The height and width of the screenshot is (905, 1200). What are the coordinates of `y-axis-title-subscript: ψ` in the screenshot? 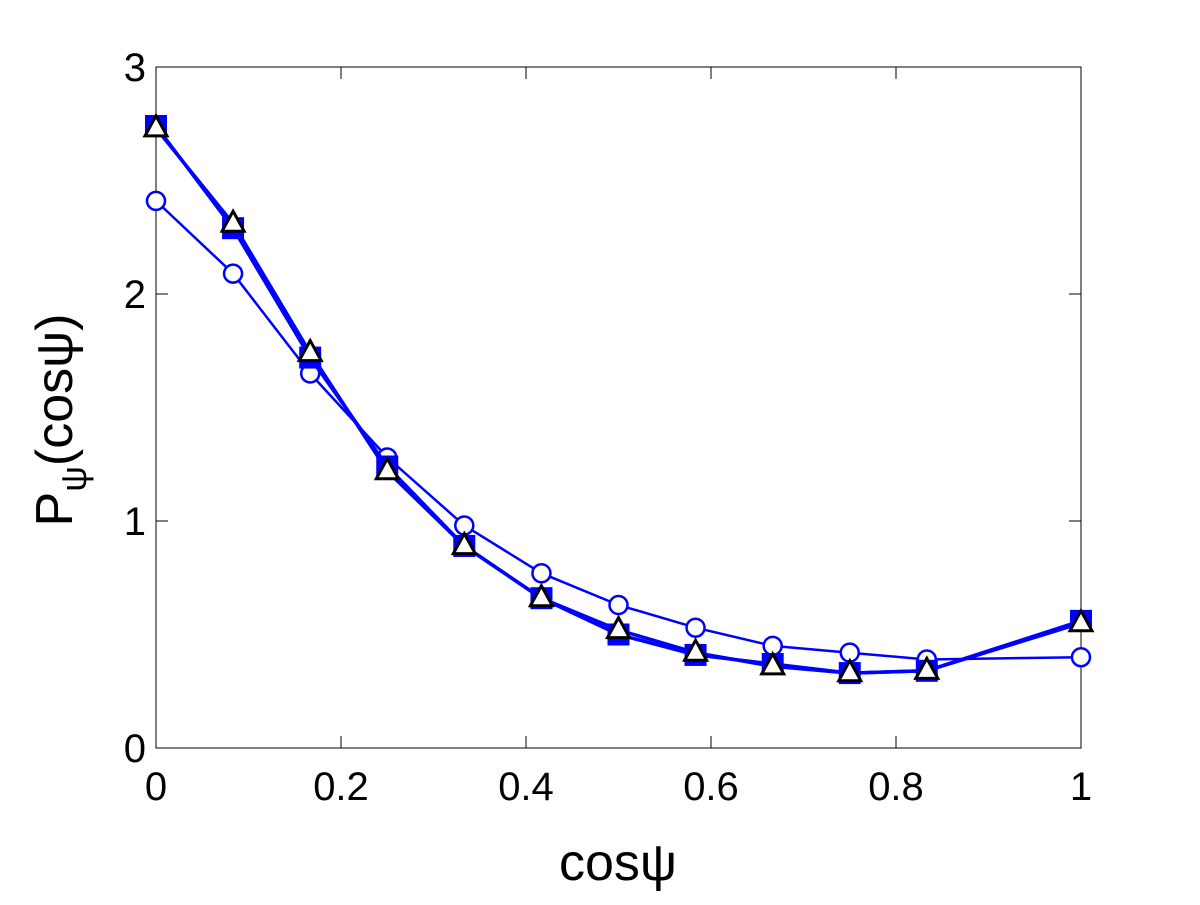 It's located at (73, 479).